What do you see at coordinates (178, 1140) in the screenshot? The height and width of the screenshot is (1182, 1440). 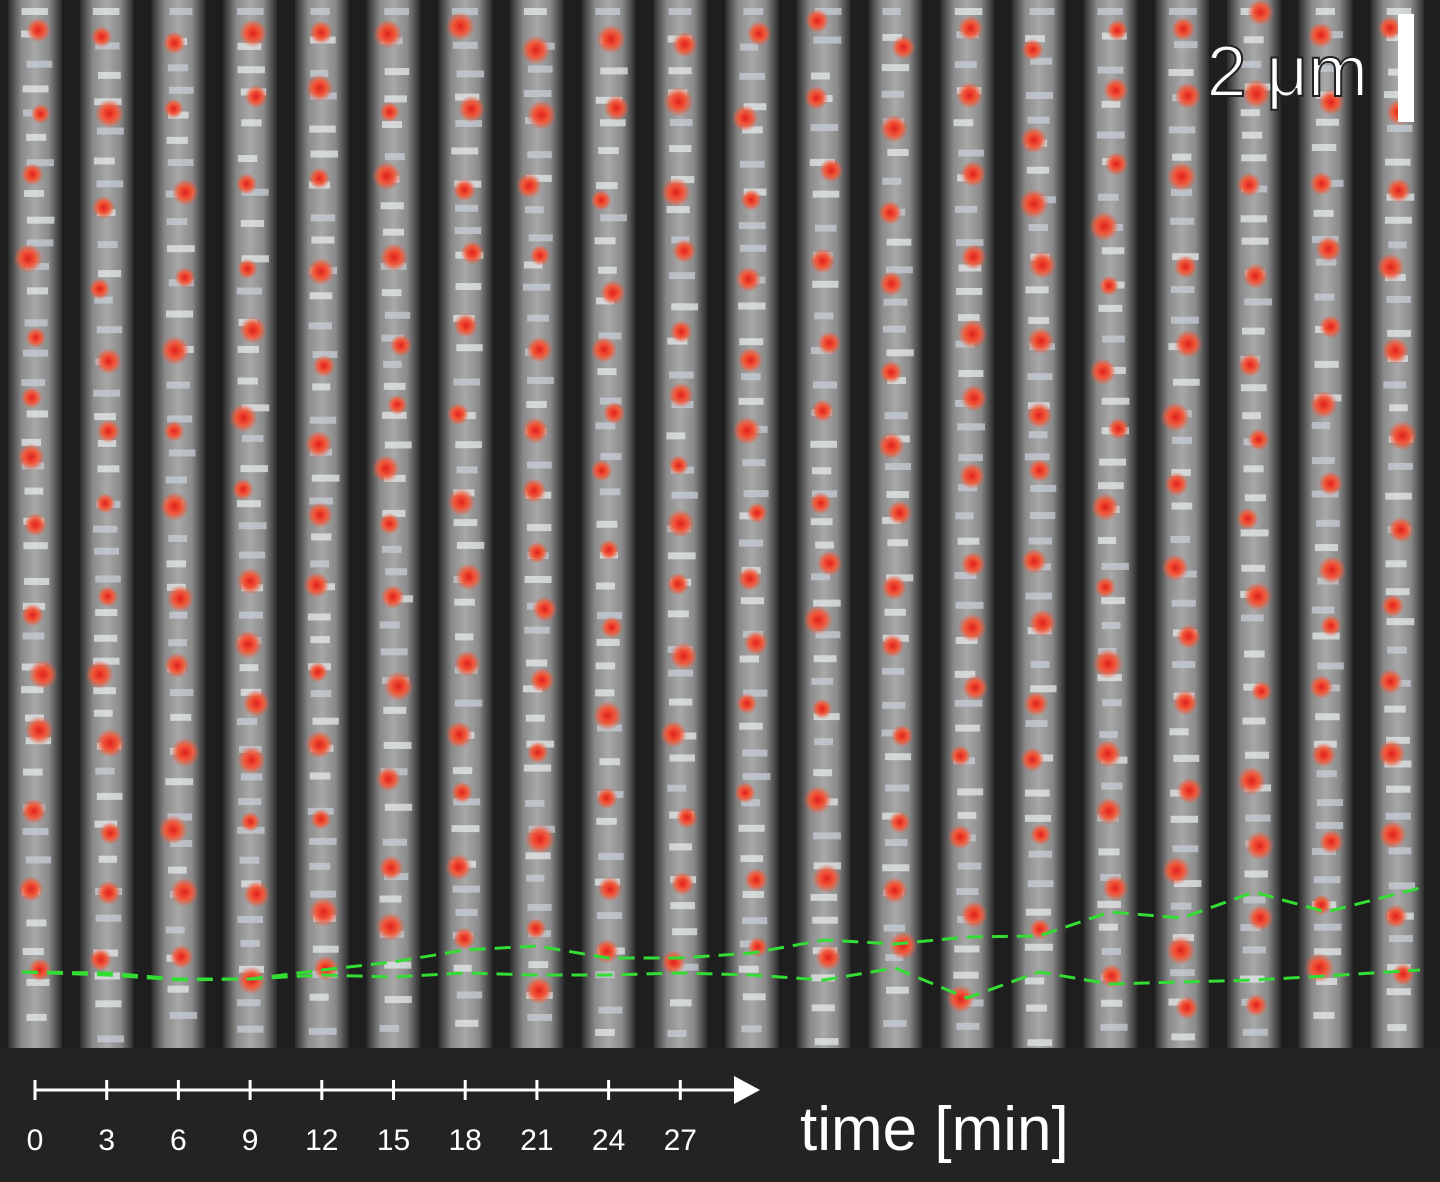 I see `tick-label: 6` at bounding box center [178, 1140].